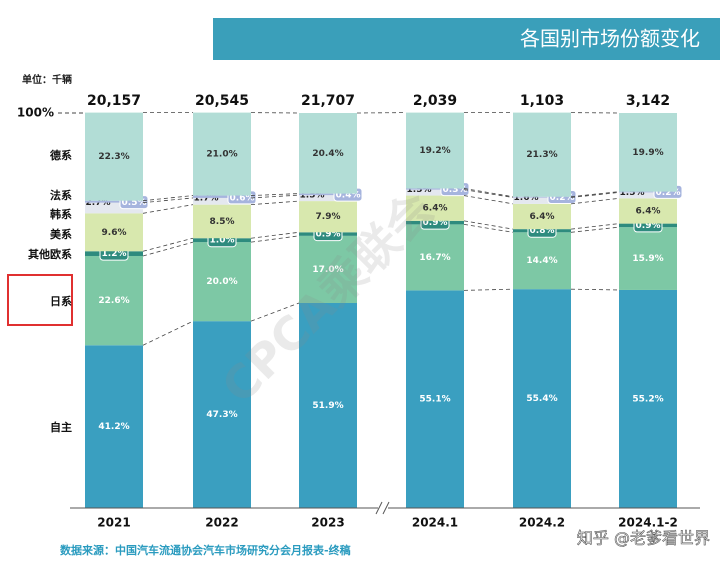  Describe the element at coordinates (61, 427) in the screenshot. I see `series-label: 自主` at that location.